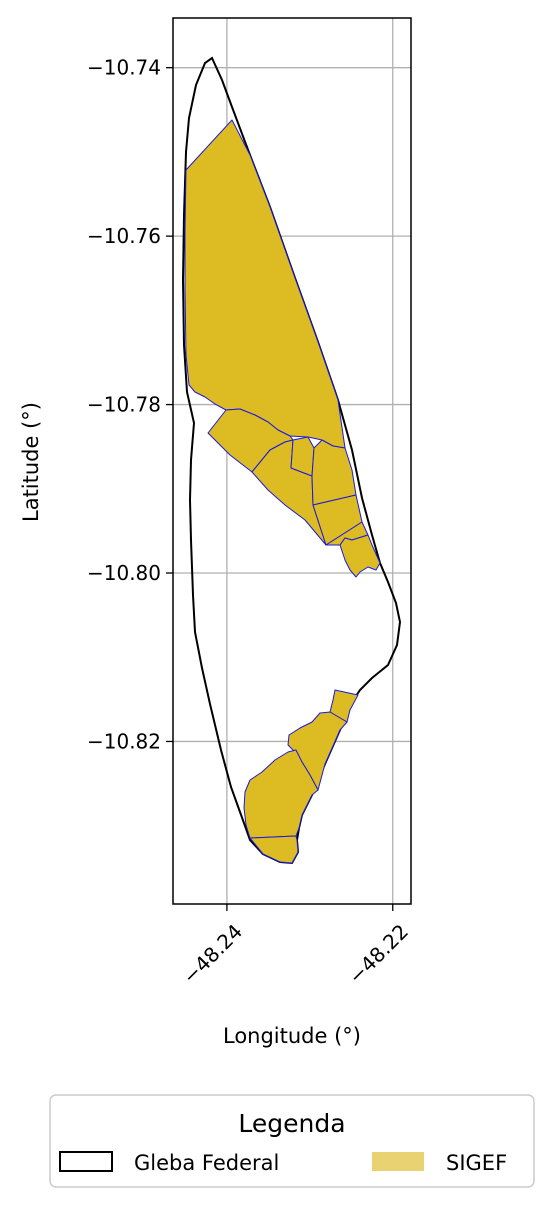  Describe the element at coordinates (398, 1161) in the screenshot. I see `legend-sigef-swatch` at that location.